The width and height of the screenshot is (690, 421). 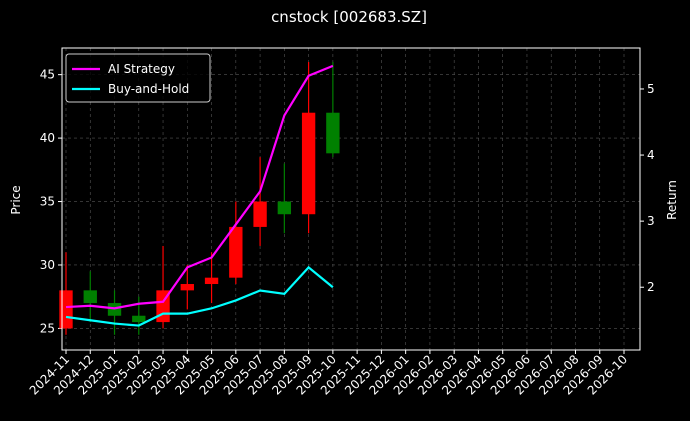 I want to click on line-series, so click(x=199, y=296).